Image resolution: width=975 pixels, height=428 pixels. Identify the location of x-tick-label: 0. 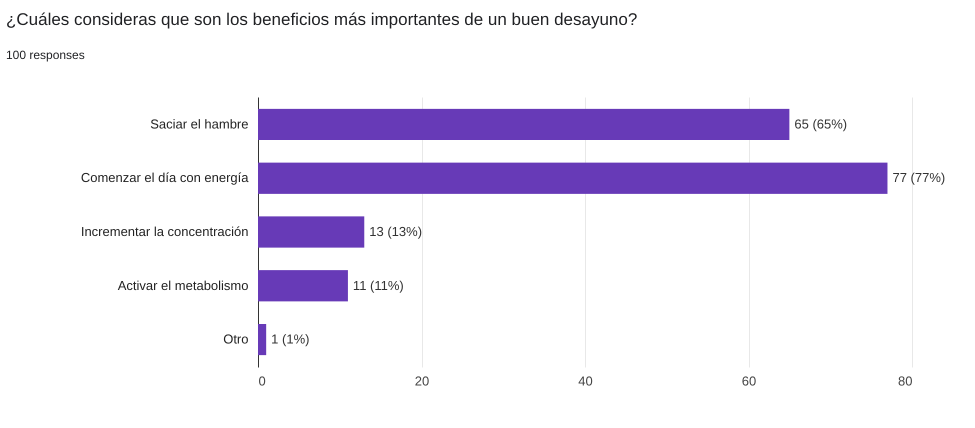
(262, 381).